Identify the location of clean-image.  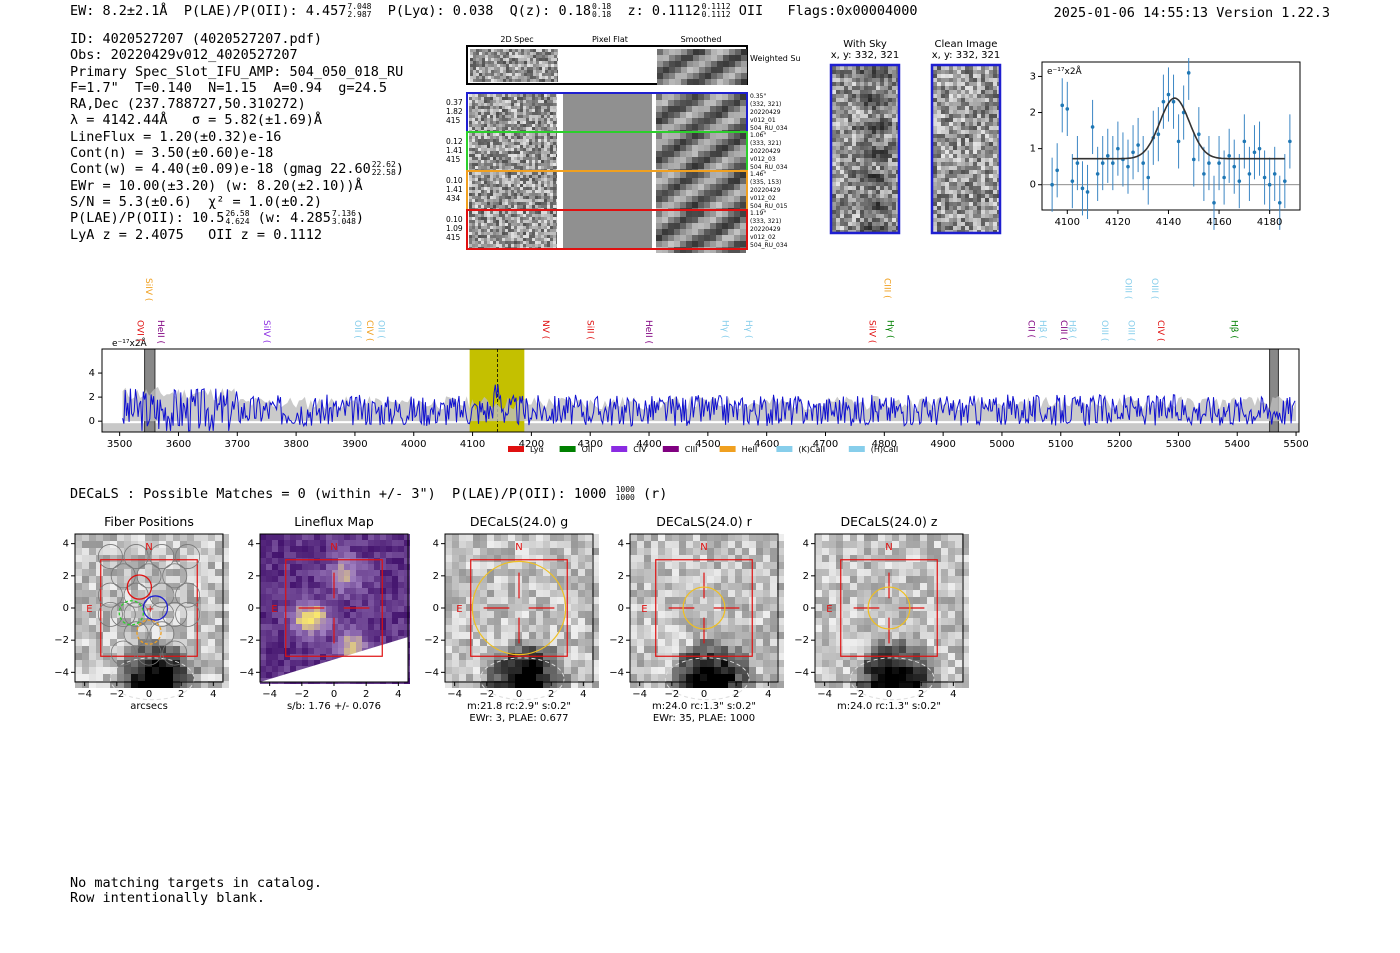
(967, 149).